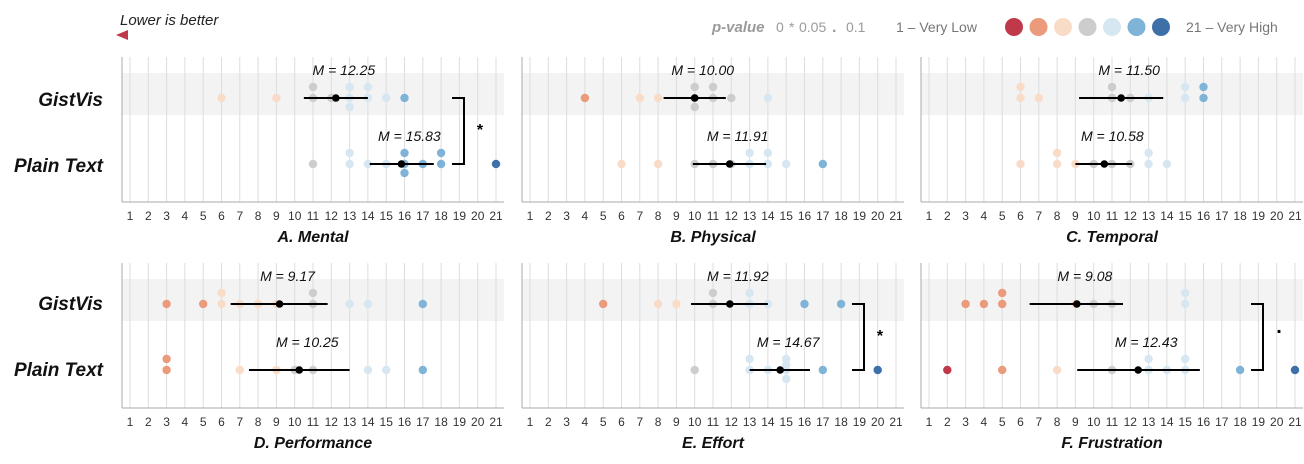 The width and height of the screenshot is (1304, 464). I want to click on significance-marker: *, so click(480, 130).